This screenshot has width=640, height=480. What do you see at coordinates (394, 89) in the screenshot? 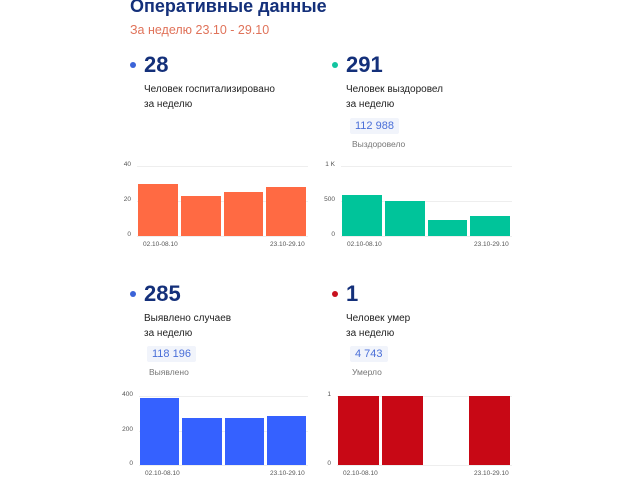
I see `desc-line: Человек выздоровел` at bounding box center [394, 89].